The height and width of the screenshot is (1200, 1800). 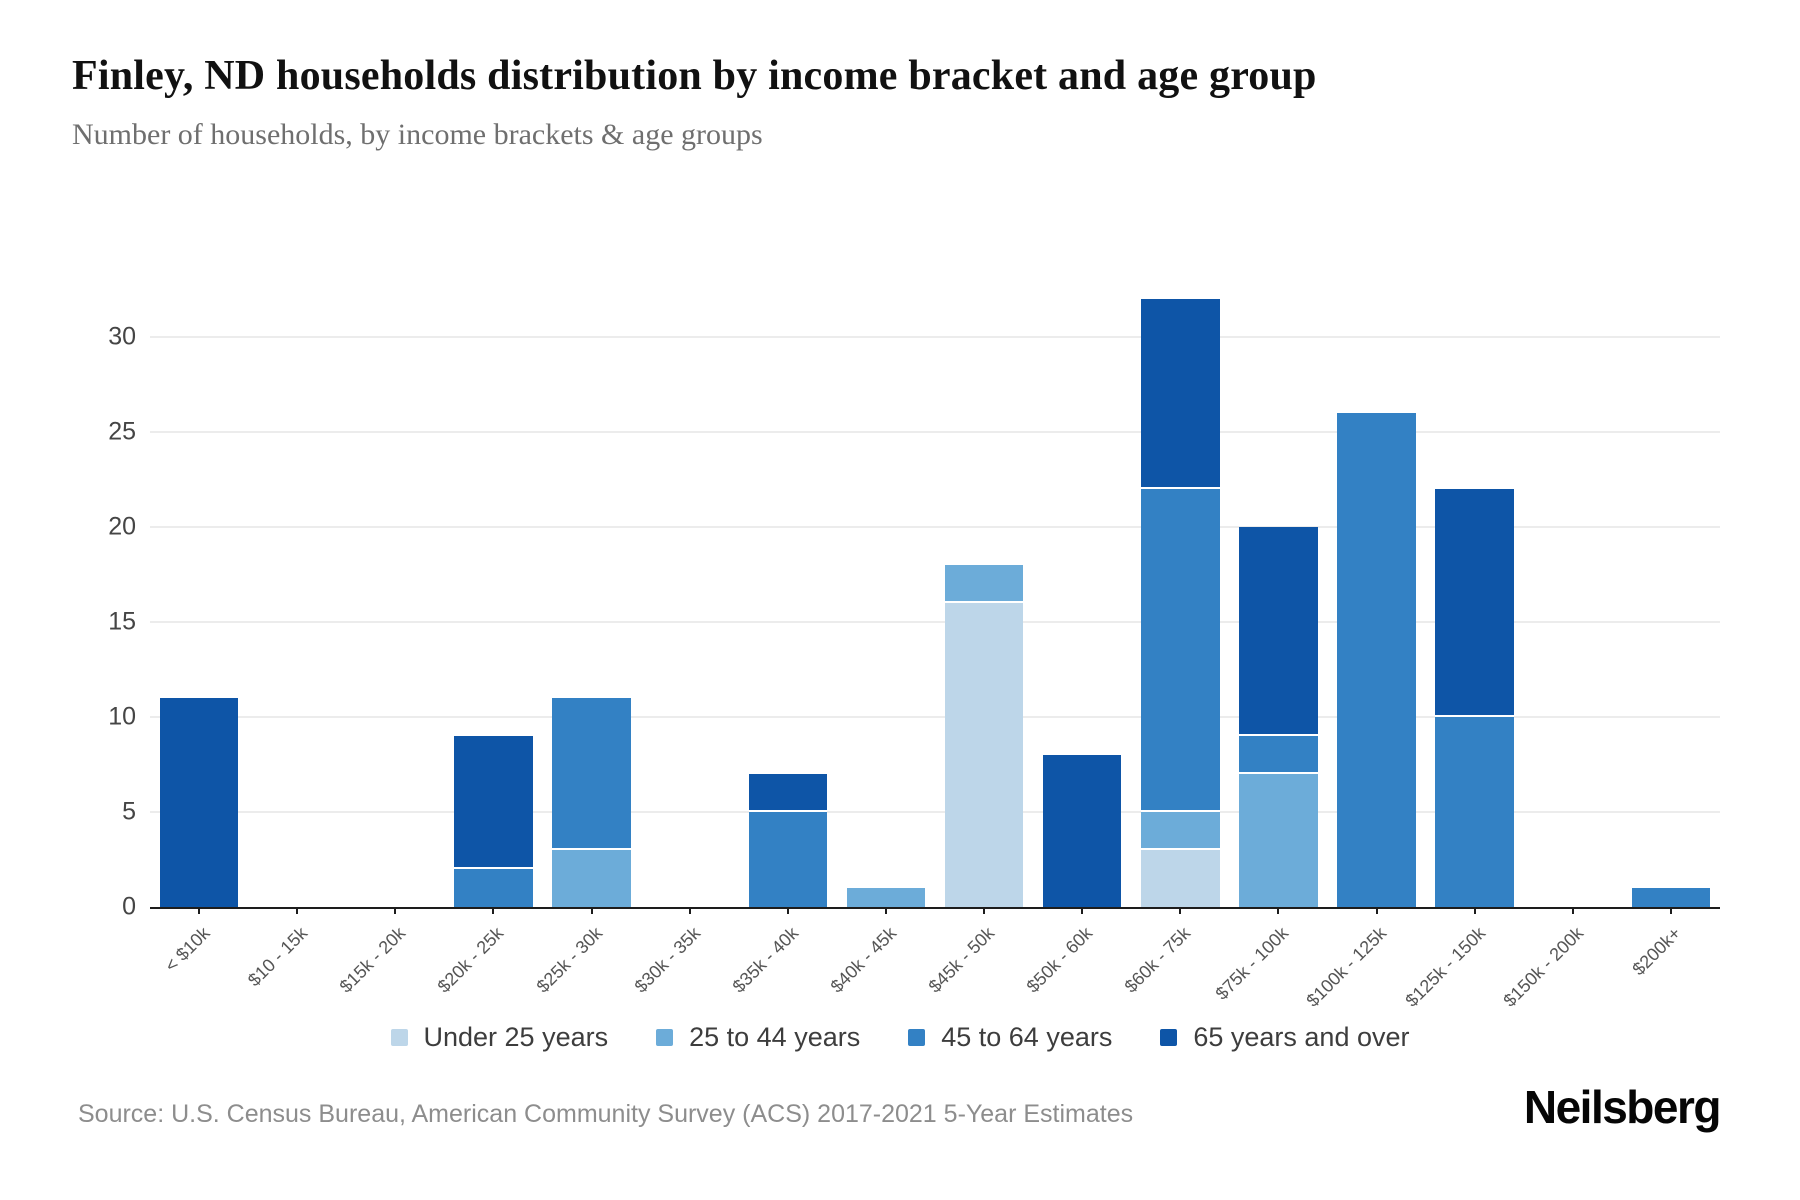 What do you see at coordinates (1252, 963) in the screenshot?
I see `x-axis-label: $75k - 100k` at bounding box center [1252, 963].